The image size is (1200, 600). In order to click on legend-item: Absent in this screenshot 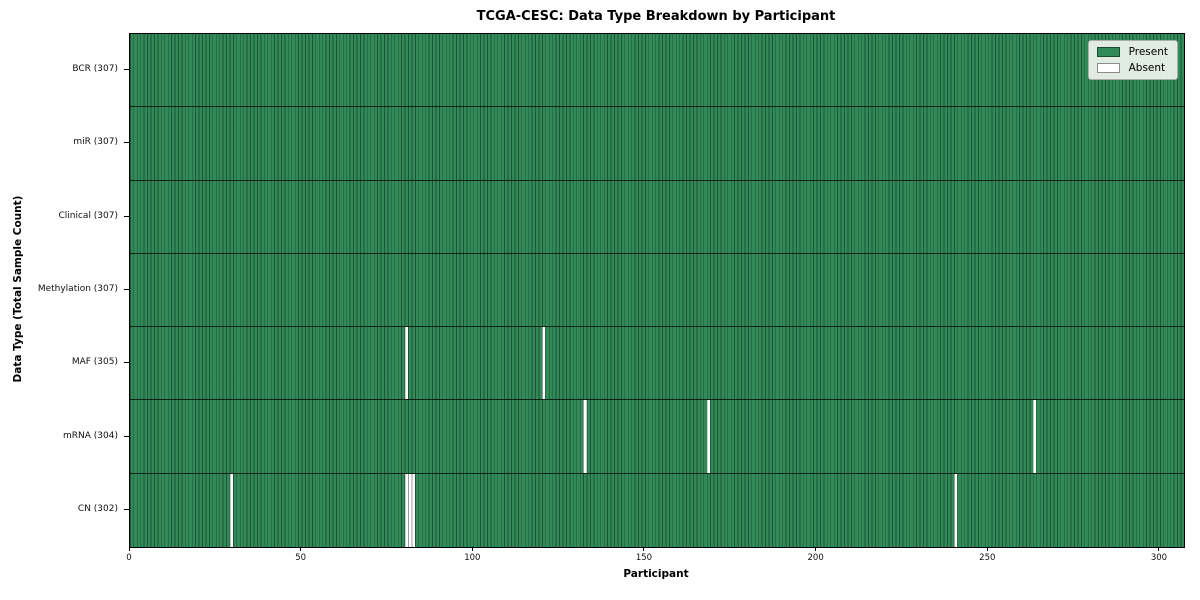, I will do `click(1132, 67)`.